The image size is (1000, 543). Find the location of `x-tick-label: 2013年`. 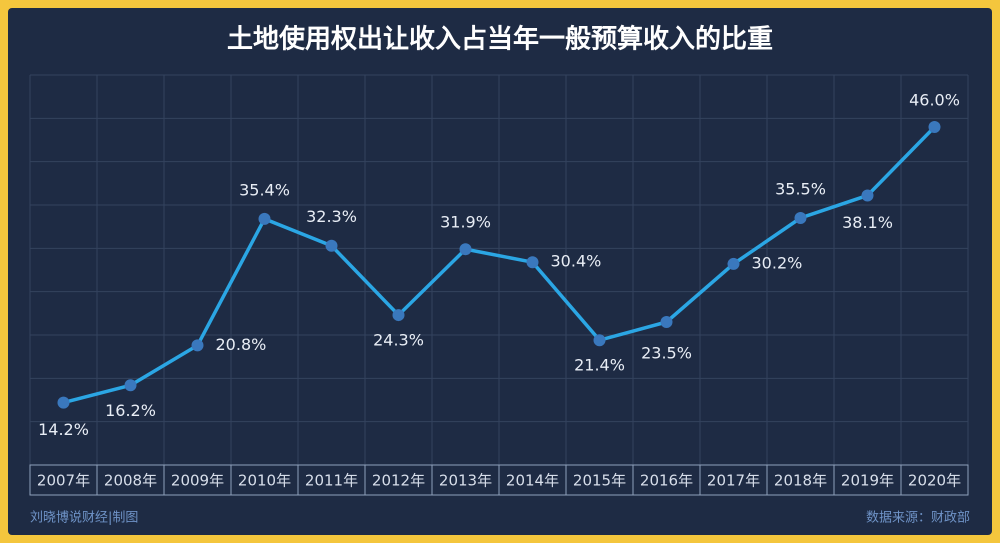

x-tick-label: 2013年 is located at coordinates (465, 481).